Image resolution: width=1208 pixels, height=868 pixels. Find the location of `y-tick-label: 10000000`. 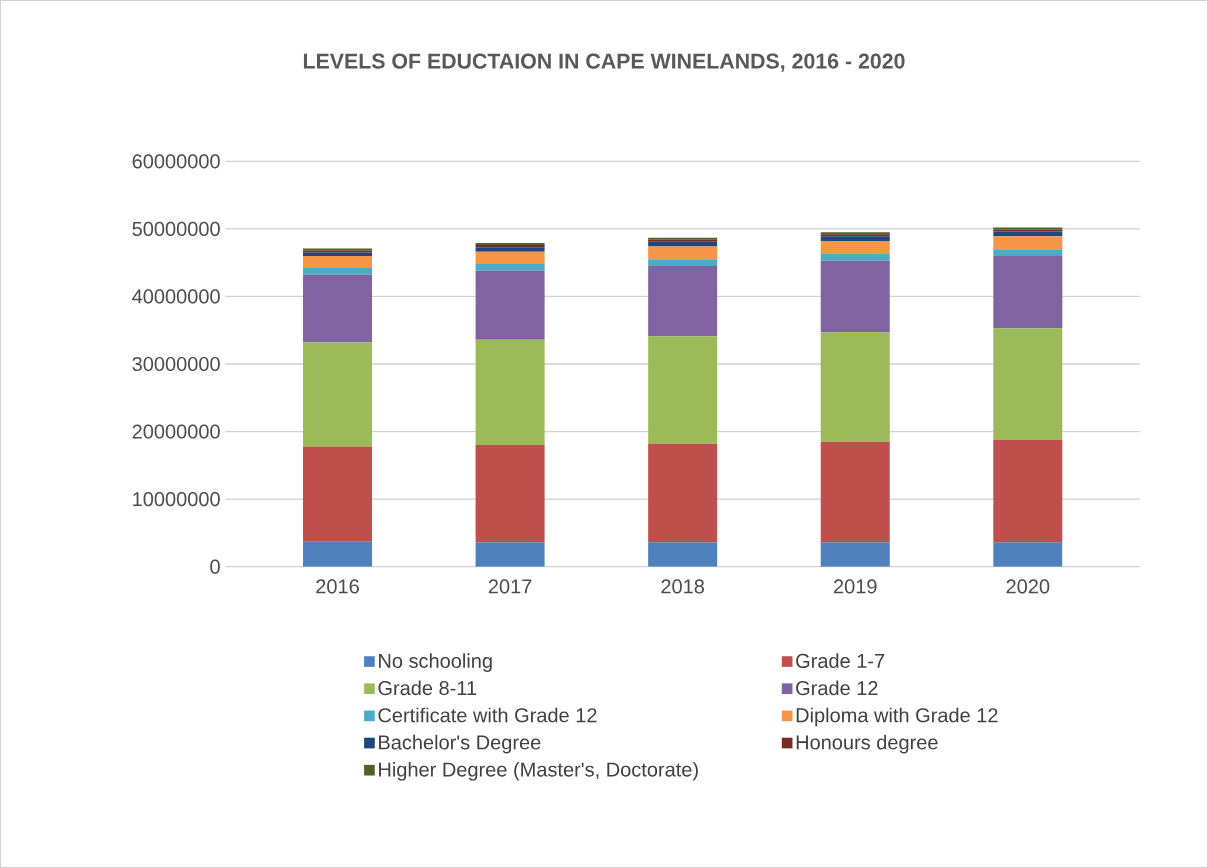

y-tick-label: 10000000 is located at coordinates (176, 499).